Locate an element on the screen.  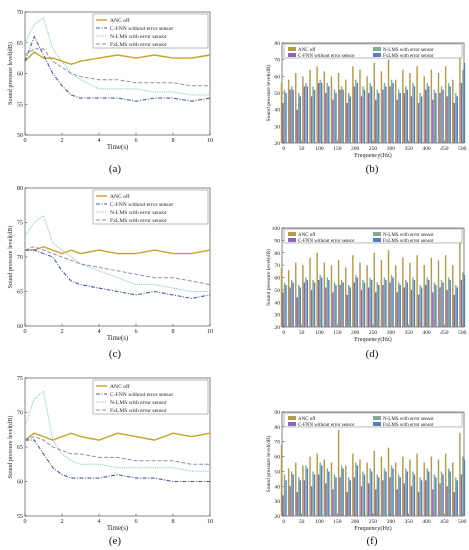
x-tick-label: 0 is located at coordinates (283, 149).